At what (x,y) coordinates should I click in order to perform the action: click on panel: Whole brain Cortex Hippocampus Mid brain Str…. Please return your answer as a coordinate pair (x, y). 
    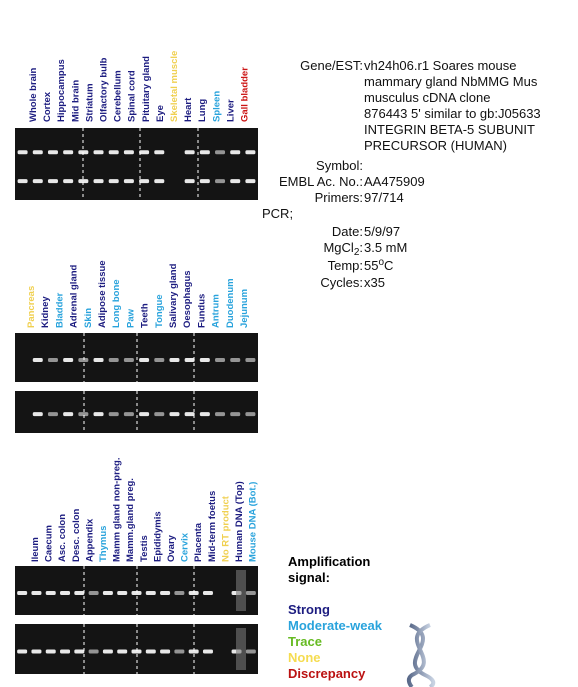
    Looking at the image, I should click on (136, 125).